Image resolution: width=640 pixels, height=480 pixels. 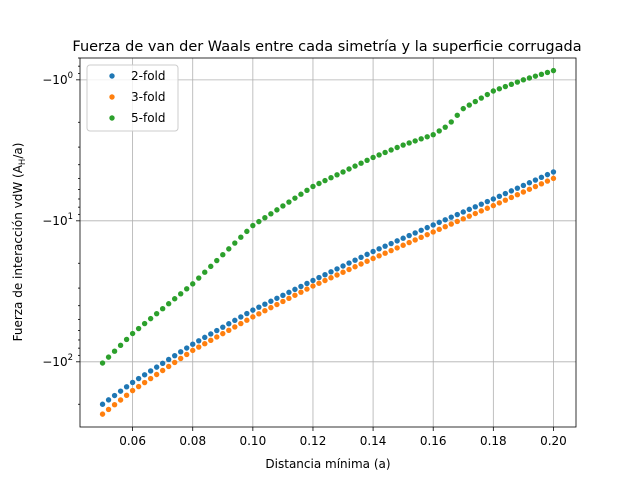 I want to click on x-tick-label: 0.08, so click(x=192, y=441).